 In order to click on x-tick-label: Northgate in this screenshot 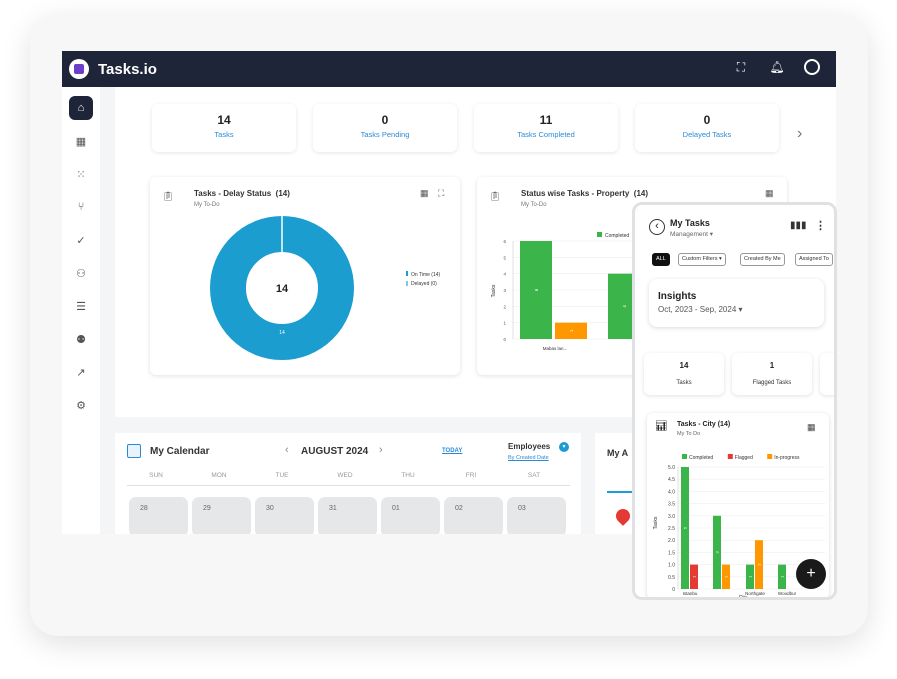, I will do `click(755, 593)`.